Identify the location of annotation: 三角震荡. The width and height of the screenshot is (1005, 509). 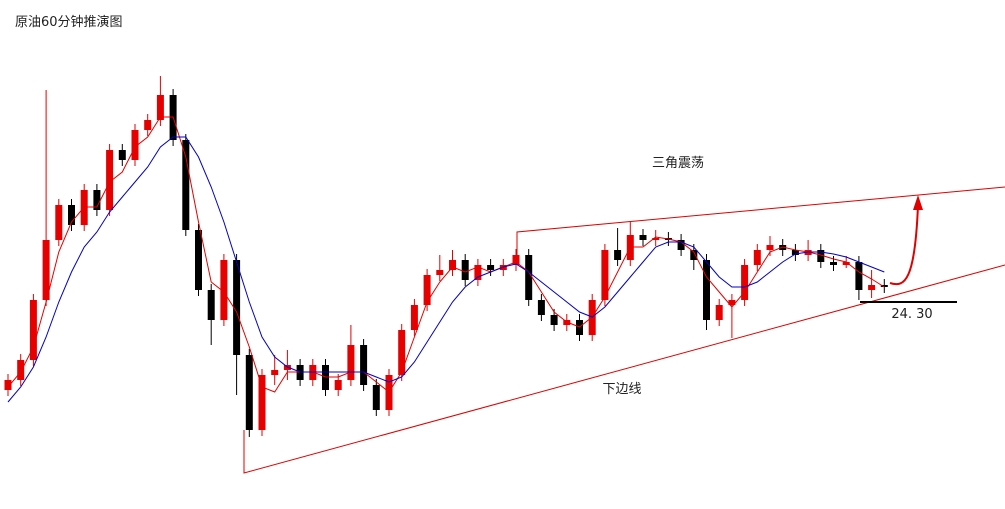
(678, 163).